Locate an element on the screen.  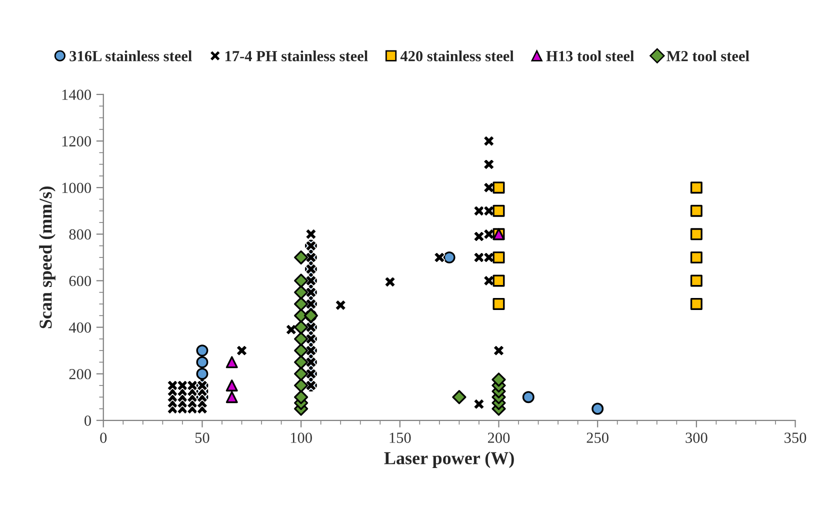
legend-label: 420 stainless steel is located at coordinates (457, 56).